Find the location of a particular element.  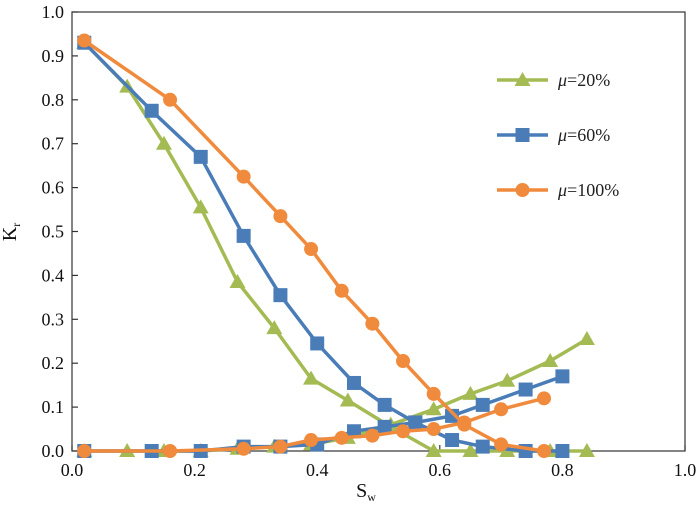

y-tick-label: 0.2 is located at coordinates (53, 363).